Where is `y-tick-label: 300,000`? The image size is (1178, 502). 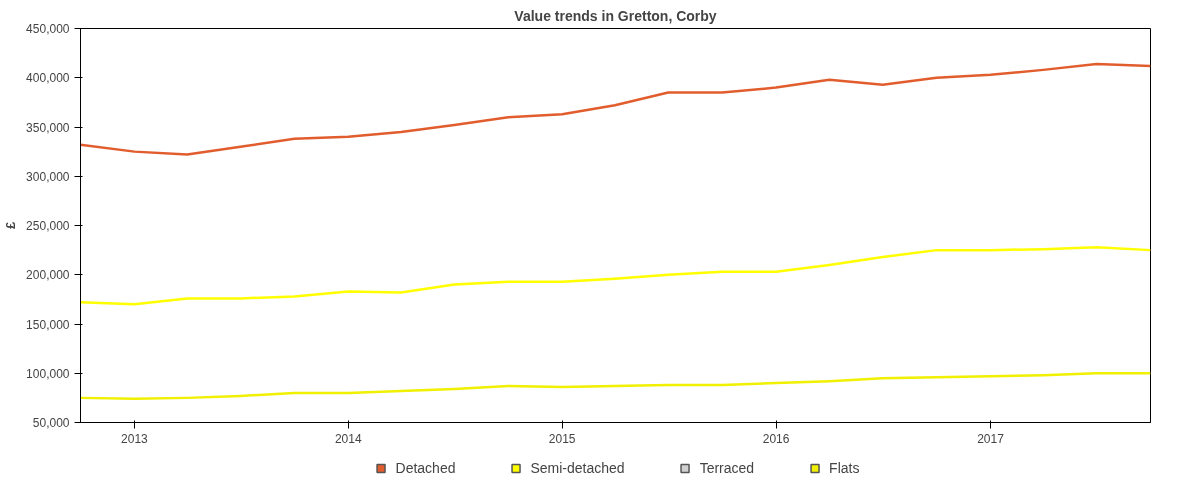
y-tick-label: 300,000 is located at coordinates (48, 176).